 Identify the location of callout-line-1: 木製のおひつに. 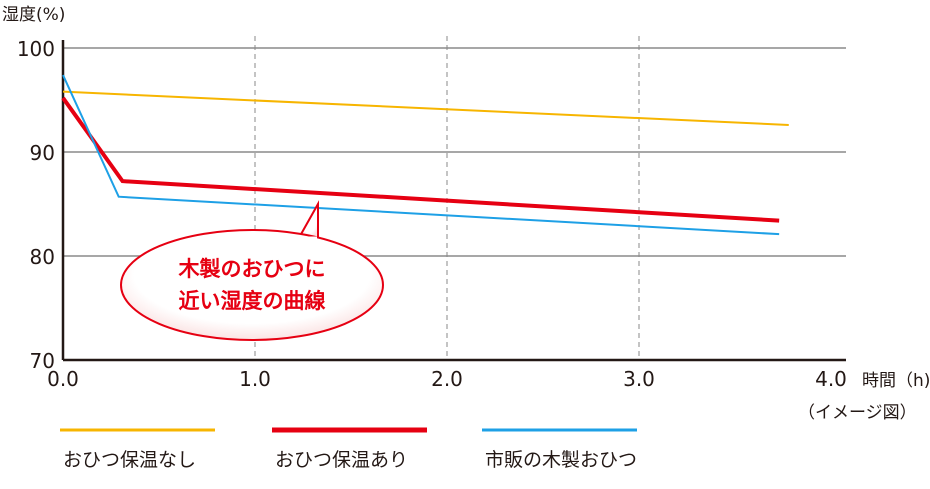
(252, 269).